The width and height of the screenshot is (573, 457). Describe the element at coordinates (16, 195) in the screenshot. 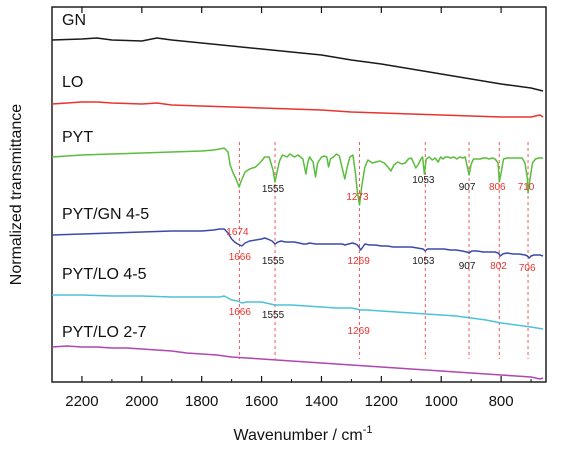

I see `y-axis-title: Normalized transmittance` at that location.